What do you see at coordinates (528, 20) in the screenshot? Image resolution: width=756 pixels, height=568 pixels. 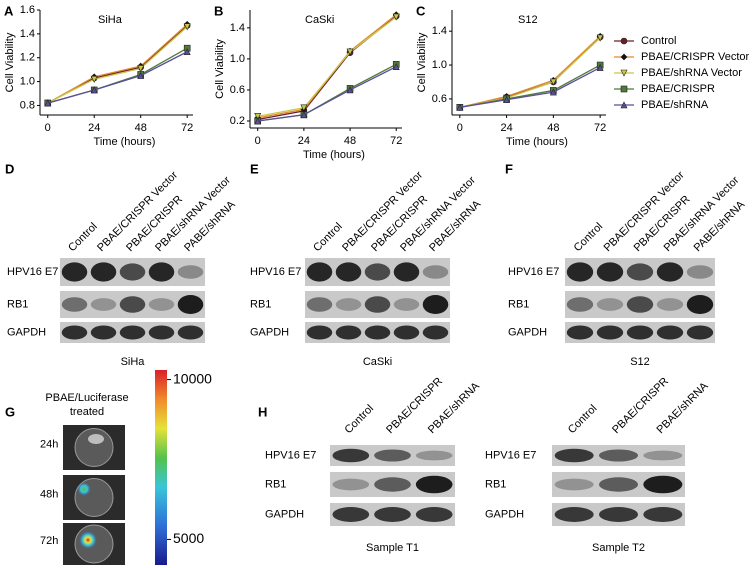 I see `chart-title: S12` at bounding box center [528, 20].